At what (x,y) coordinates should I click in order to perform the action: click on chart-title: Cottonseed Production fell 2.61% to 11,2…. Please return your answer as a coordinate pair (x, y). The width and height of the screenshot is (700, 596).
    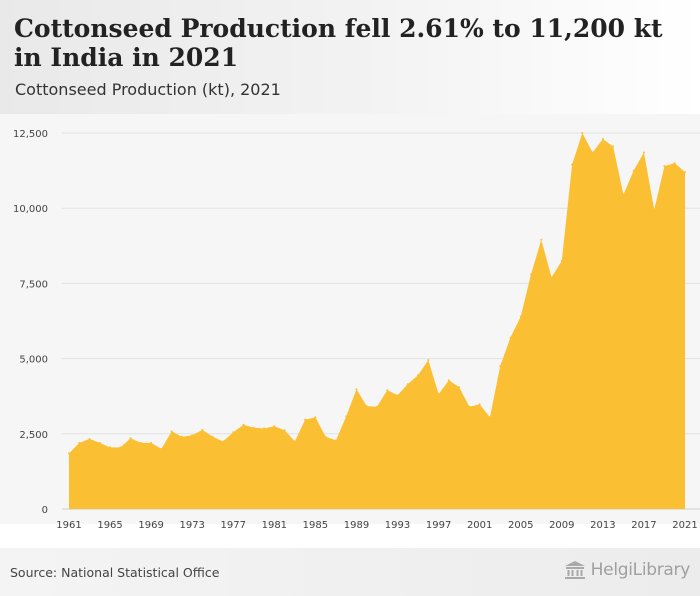
    Looking at the image, I should click on (338, 43).